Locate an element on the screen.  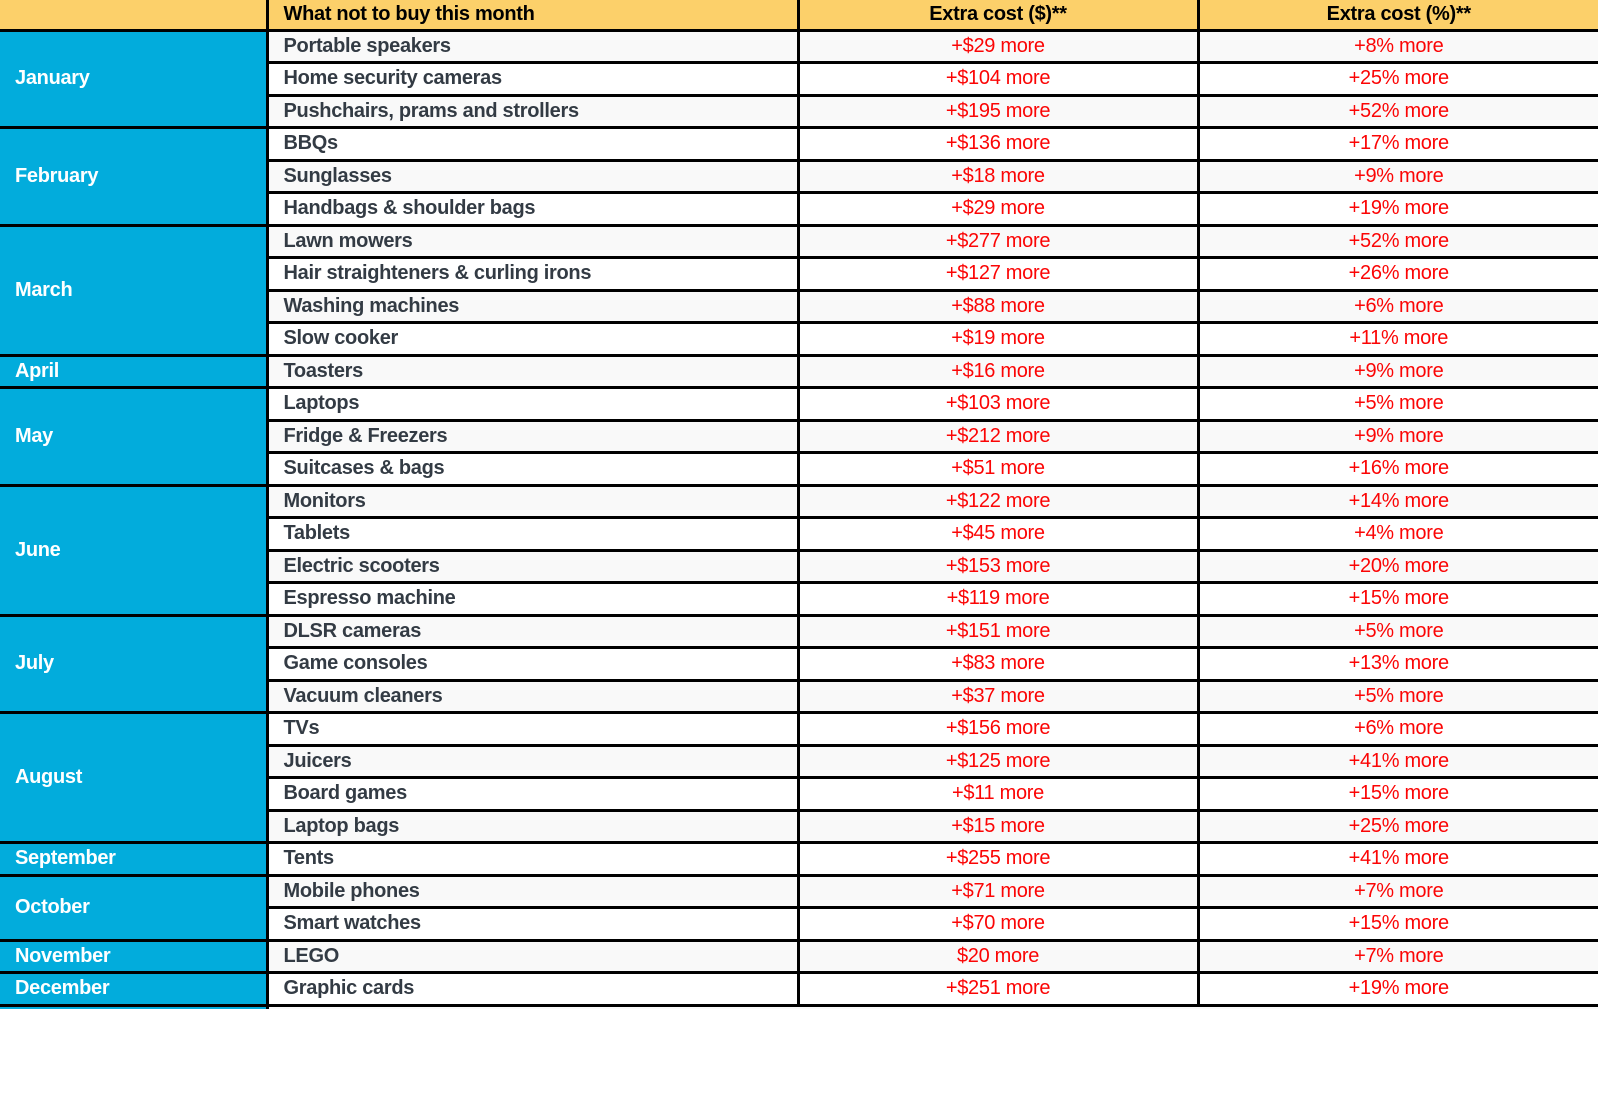
row-partial is located at coordinates (931, 1006).